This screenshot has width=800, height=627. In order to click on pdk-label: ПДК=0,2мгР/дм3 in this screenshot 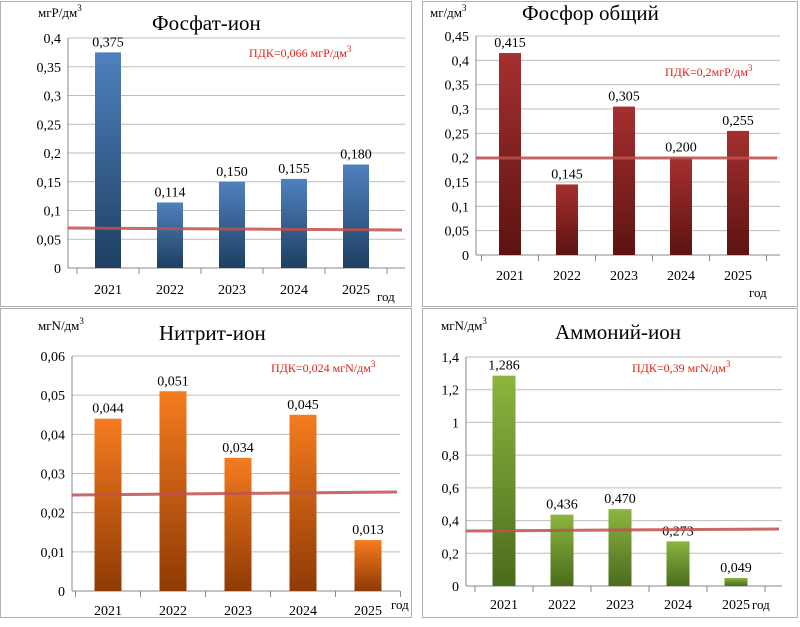, I will do `click(709, 71)`.